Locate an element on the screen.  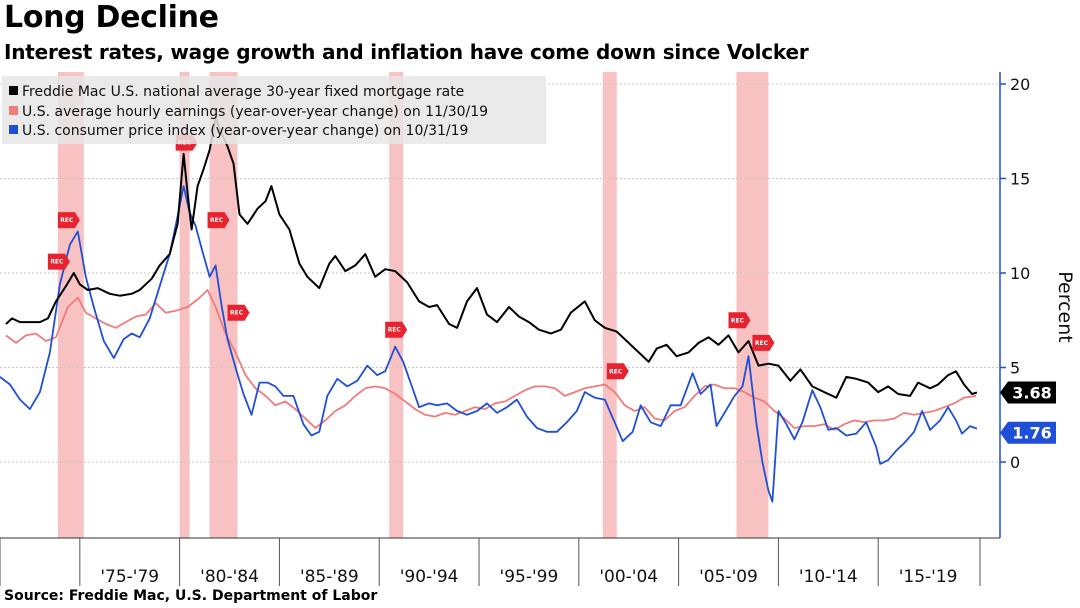
recession-flag-4: REC is located at coordinates (238, 312).